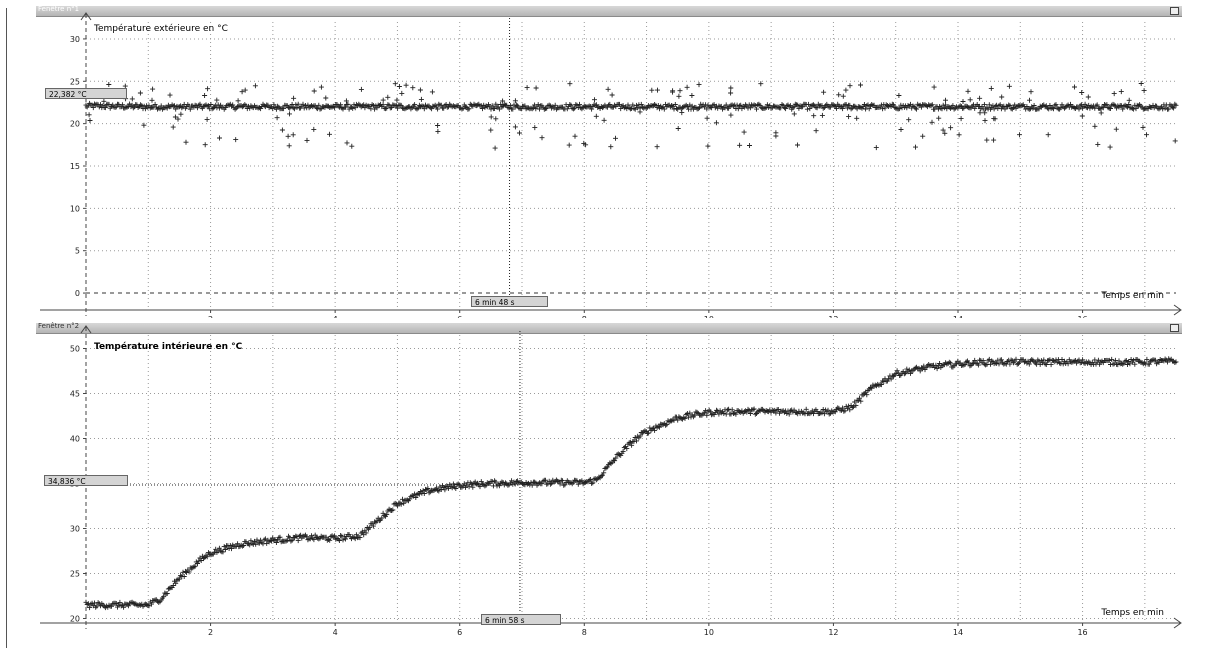  What do you see at coordinates (59, 9) in the screenshot?
I see `window-1-title: Fenêtre n°1` at bounding box center [59, 9].